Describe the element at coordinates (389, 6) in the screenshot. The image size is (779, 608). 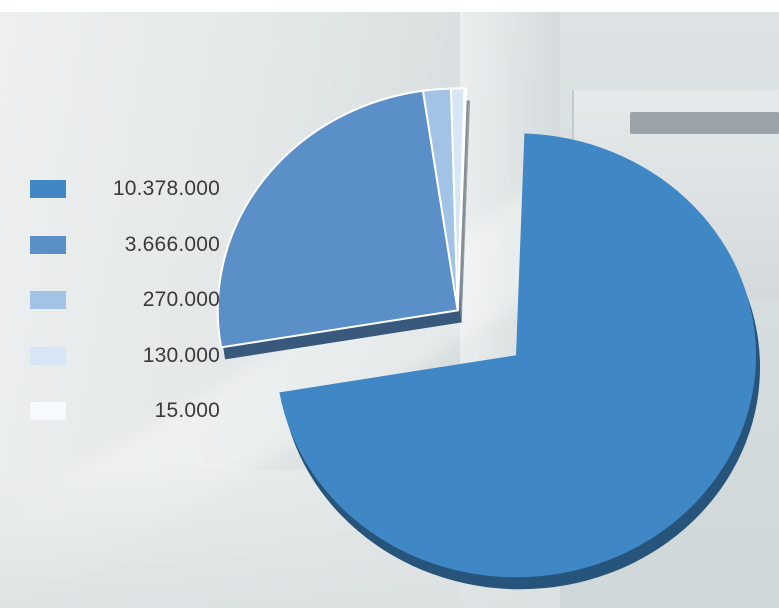
I see `background-top-band` at that location.